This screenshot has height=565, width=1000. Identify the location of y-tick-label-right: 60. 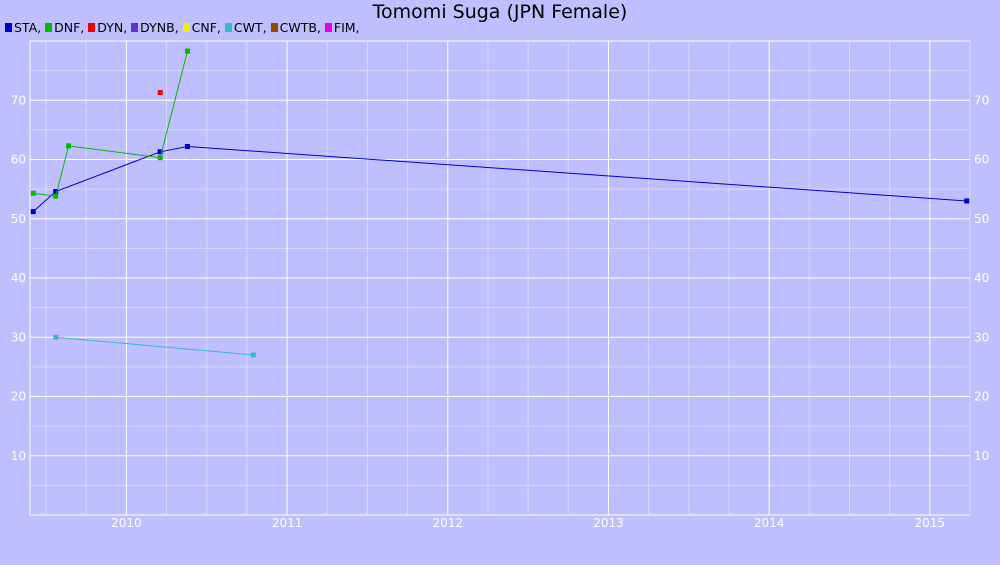
(981, 160).